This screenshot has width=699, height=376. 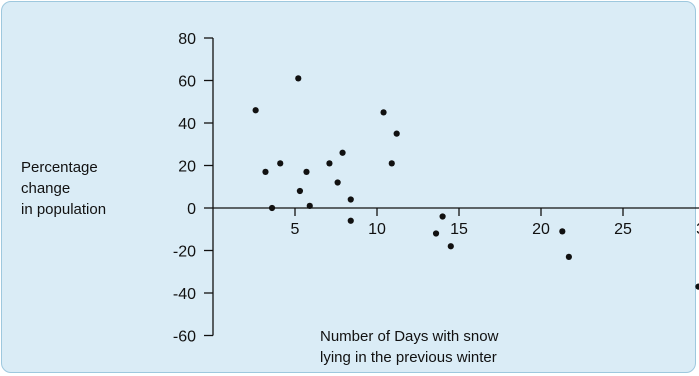 What do you see at coordinates (697, 229) in the screenshot?
I see `x-tick-label: 30` at bounding box center [697, 229].